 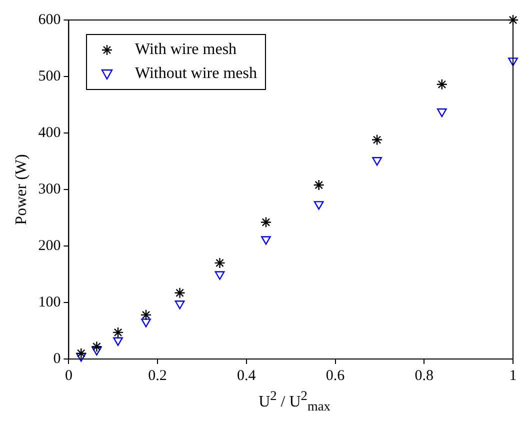 What do you see at coordinates (57, 358) in the screenshot?
I see `y-tick-label: 0` at bounding box center [57, 358].